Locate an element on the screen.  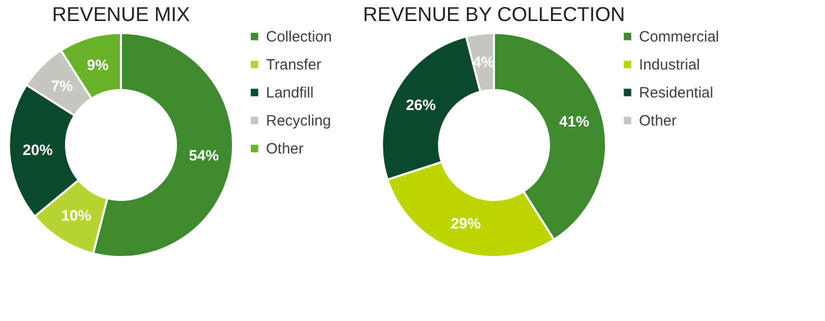
legend-label: Recycling is located at coordinates (299, 121).